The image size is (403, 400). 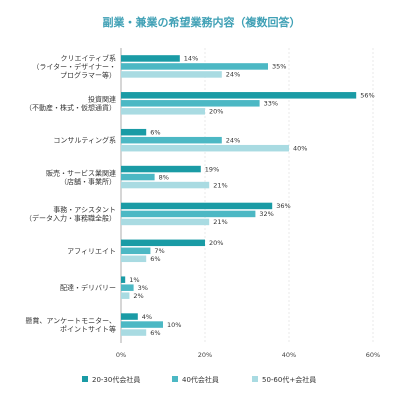 What do you see at coordinates (367, 96) in the screenshot?
I see `data-label: 56%` at bounding box center [367, 96].